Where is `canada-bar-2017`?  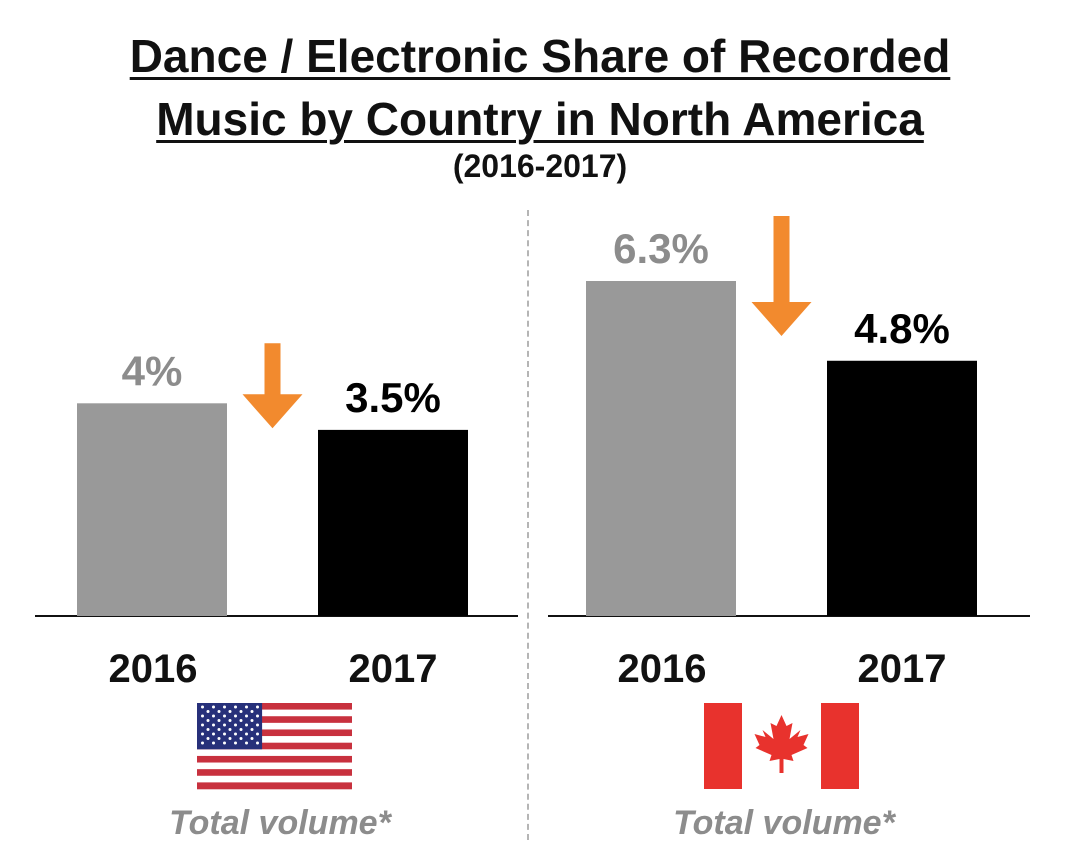 canada-bar-2017 is located at coordinates (902, 488).